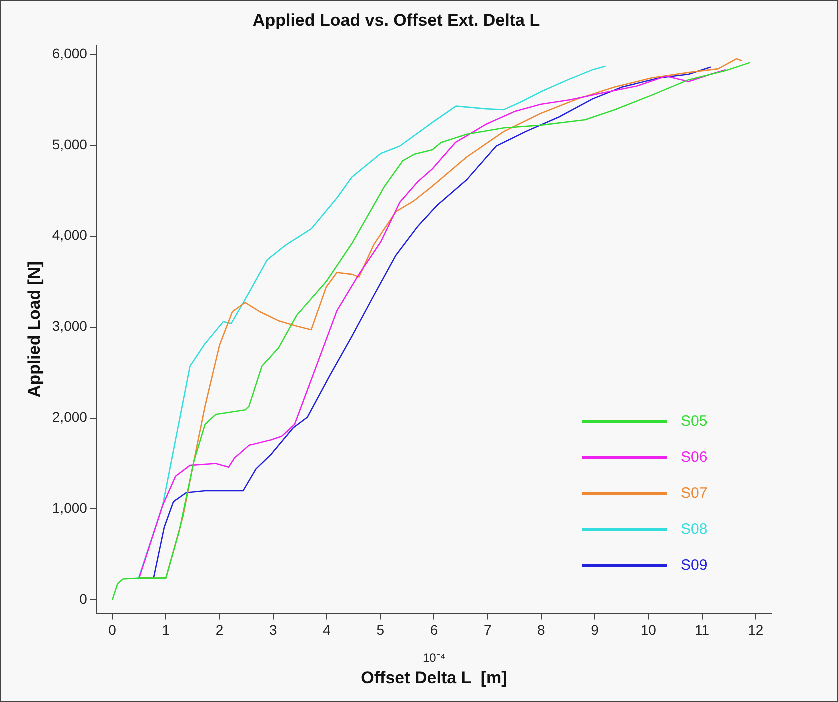 The image size is (838, 702). What do you see at coordinates (434, 630) in the screenshot?
I see `x-tick-label: 6` at bounding box center [434, 630].